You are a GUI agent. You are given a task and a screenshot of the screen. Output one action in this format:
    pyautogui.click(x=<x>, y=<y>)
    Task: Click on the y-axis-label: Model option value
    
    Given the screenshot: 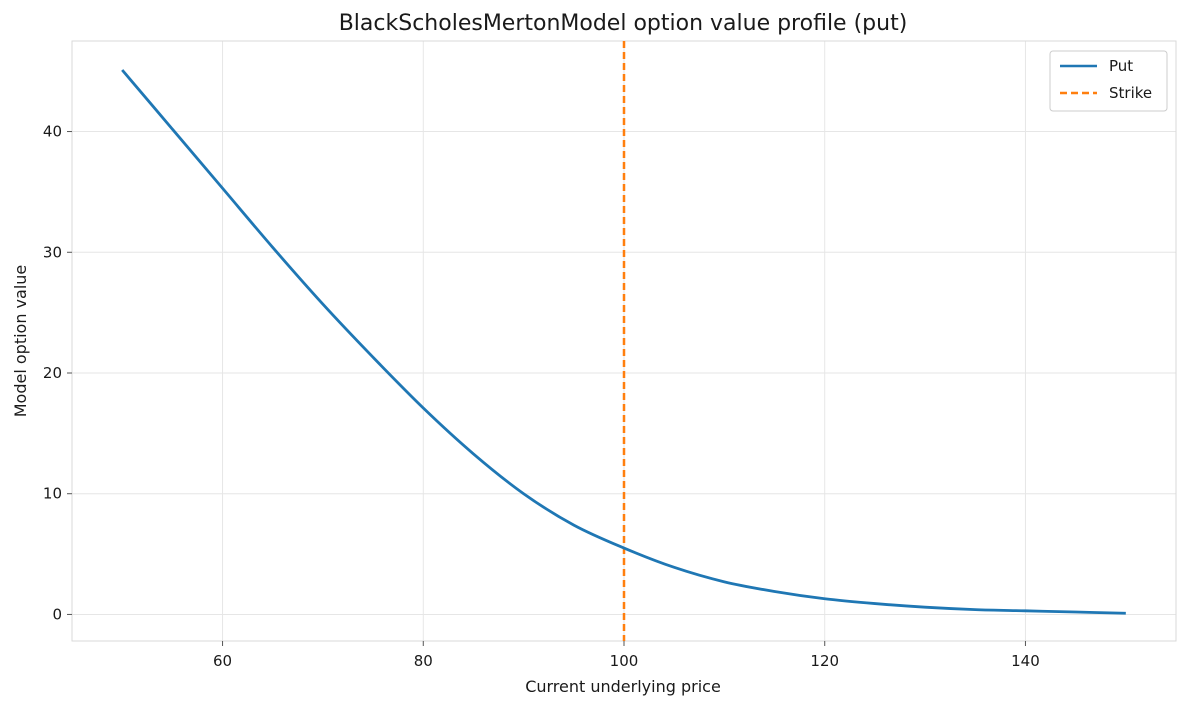 What is the action you would take?
    pyautogui.click(x=20, y=341)
    